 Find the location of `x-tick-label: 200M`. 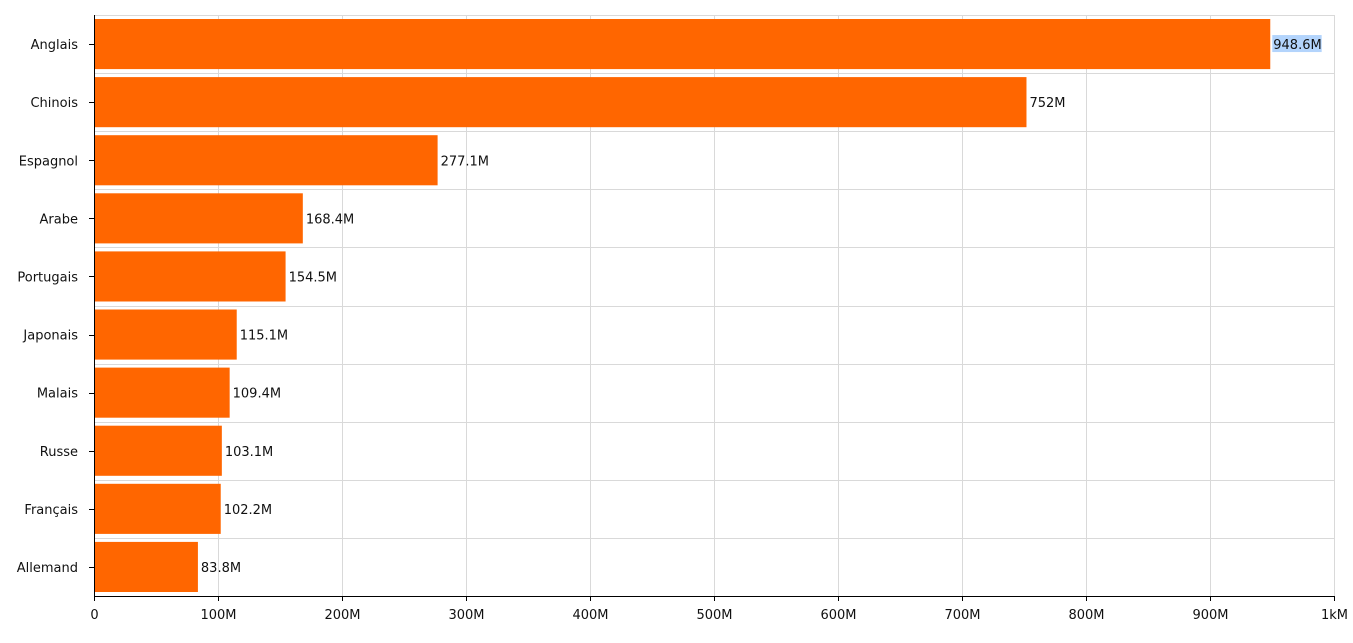

x-tick-label: 200M is located at coordinates (342, 615).